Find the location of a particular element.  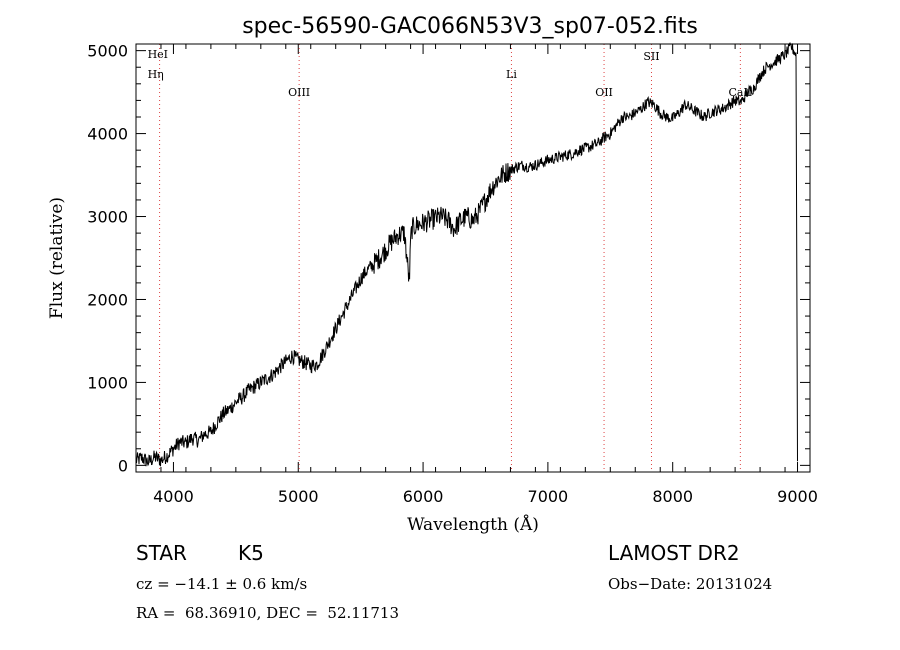

y-tick-label: 5000 is located at coordinates (107, 51).